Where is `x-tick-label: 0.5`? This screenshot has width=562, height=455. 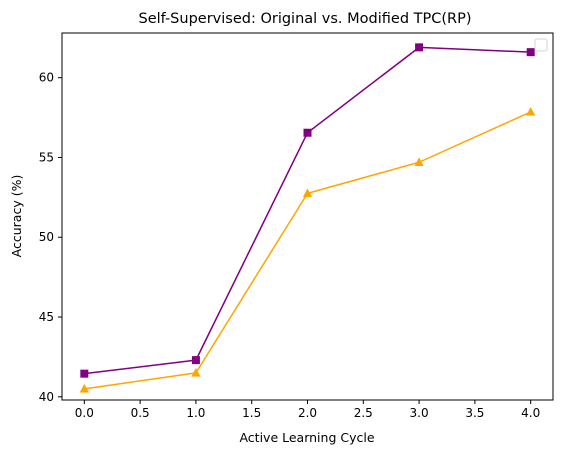 x-tick-label: 0.5 is located at coordinates (140, 413).